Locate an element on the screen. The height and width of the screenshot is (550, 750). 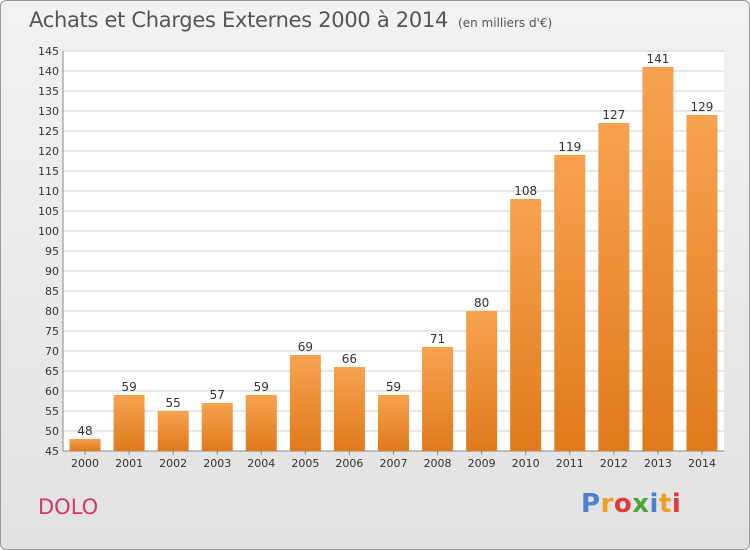
bar-2003 is located at coordinates (217, 427).